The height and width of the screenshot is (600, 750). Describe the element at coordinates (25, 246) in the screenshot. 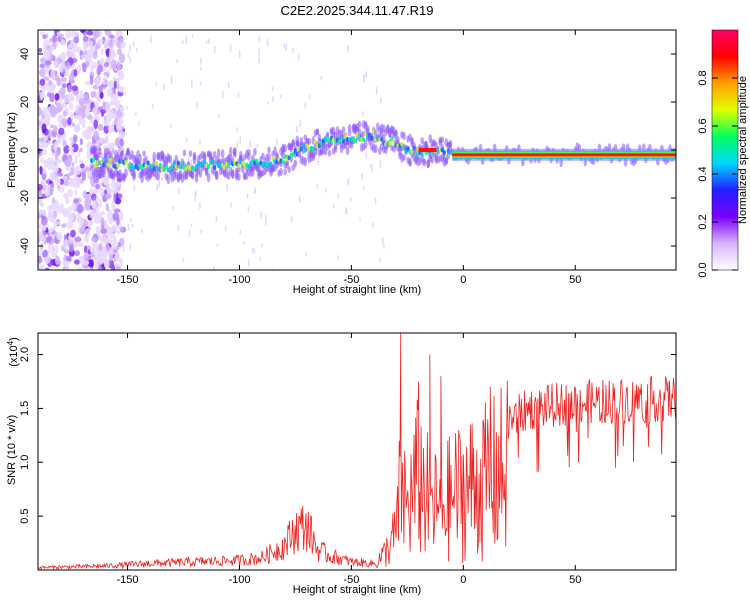

I see `y-tick-label: -40` at that location.